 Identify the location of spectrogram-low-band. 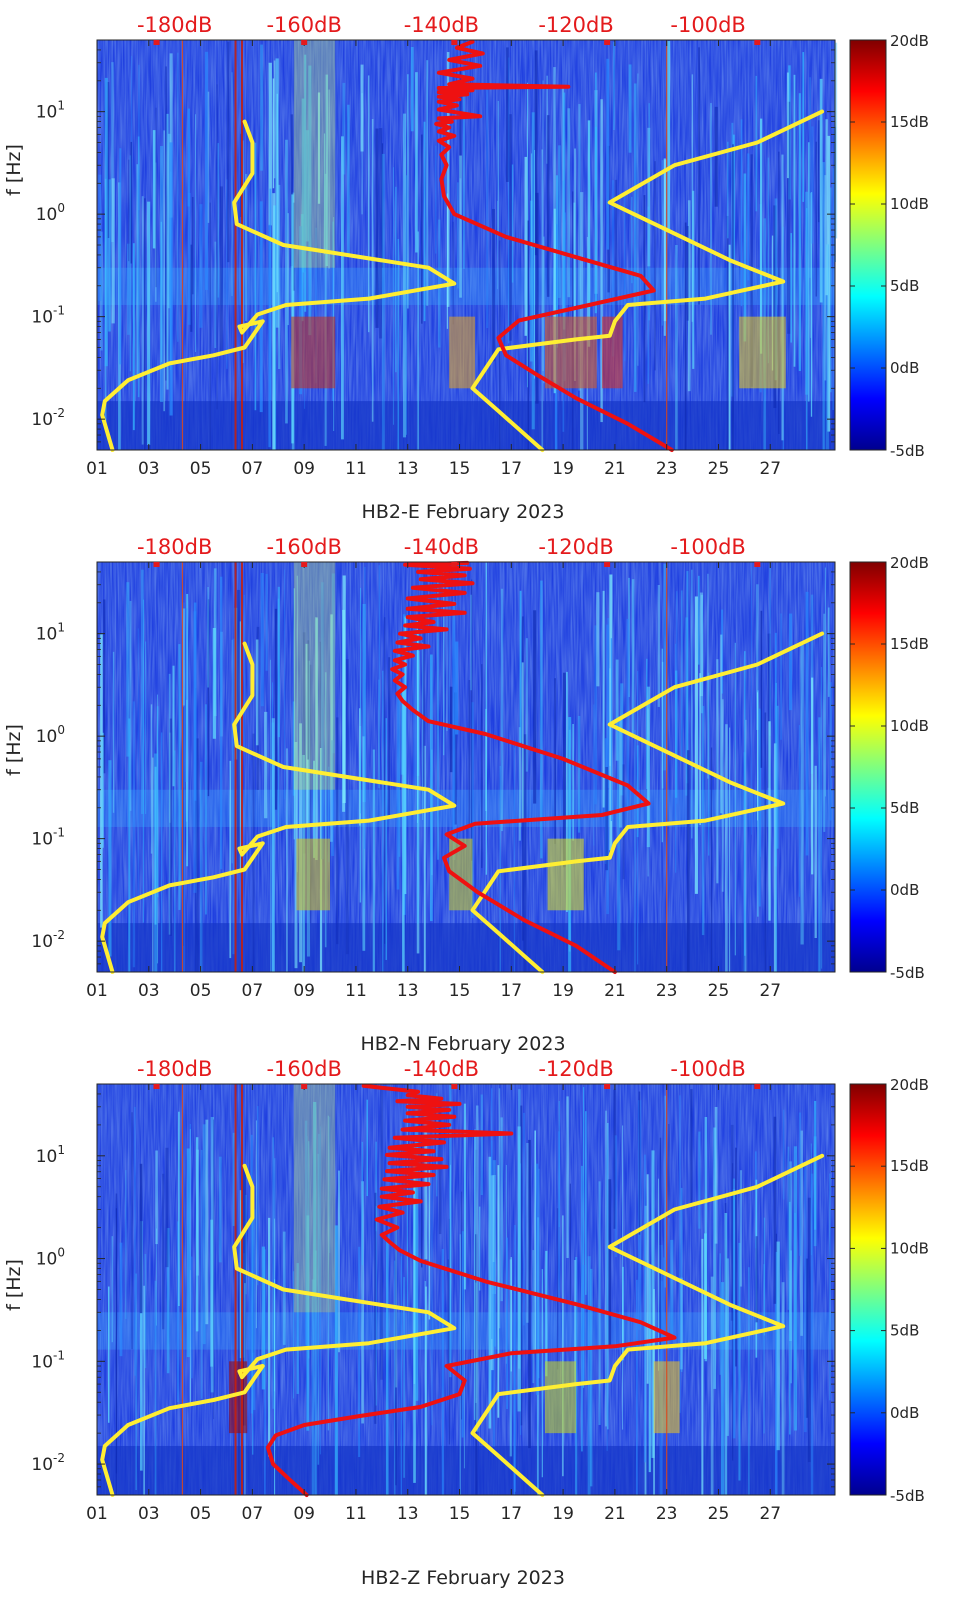
(466, 947).